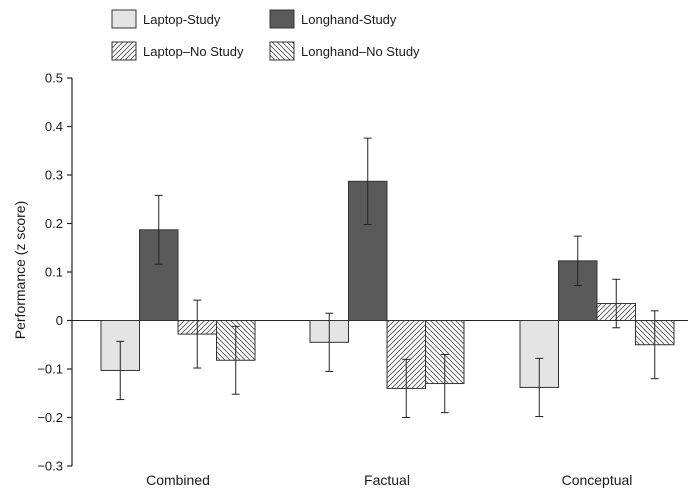 The height and width of the screenshot is (500, 699). I want to click on legend-item-longhand-study: Longhand-Study, so click(333, 19).